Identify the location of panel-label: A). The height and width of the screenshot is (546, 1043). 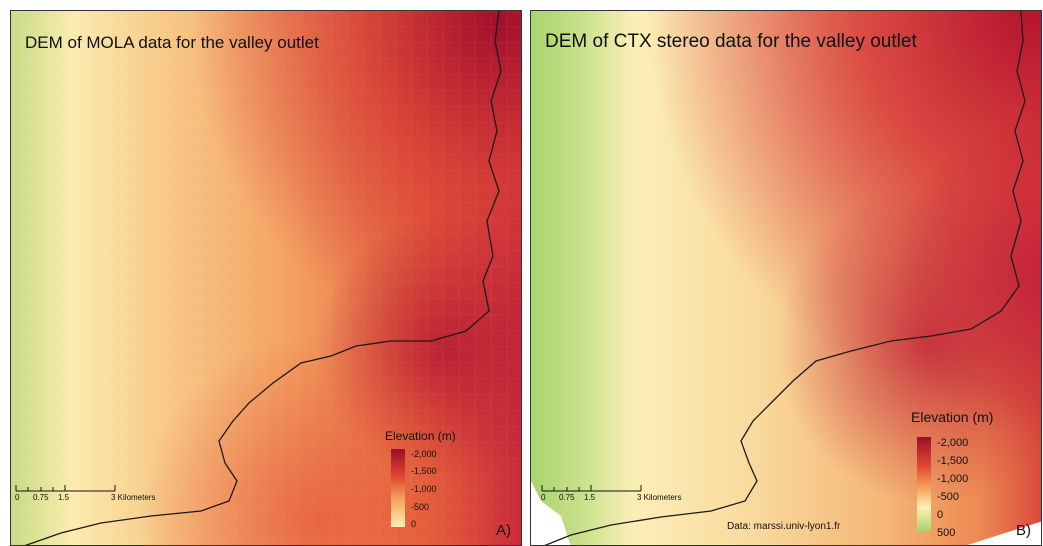
(503, 530).